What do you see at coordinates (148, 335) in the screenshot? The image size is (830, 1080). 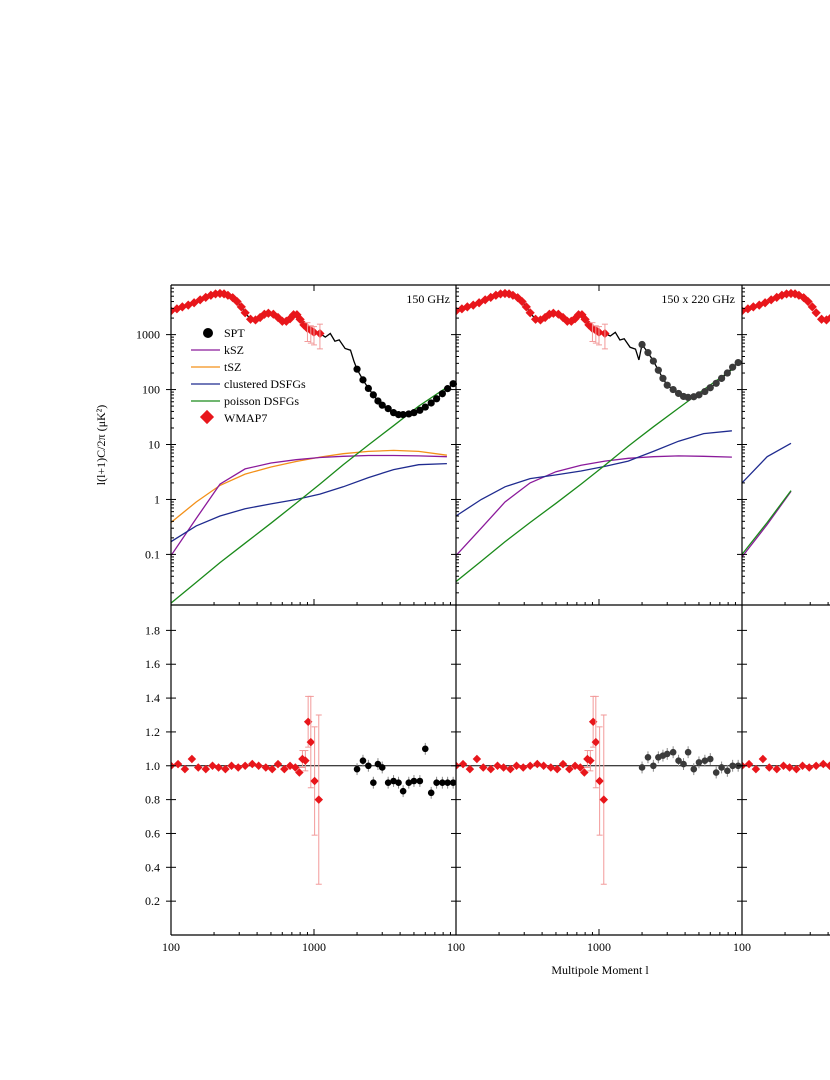 I see `y-tick-label: 1000` at bounding box center [148, 335].